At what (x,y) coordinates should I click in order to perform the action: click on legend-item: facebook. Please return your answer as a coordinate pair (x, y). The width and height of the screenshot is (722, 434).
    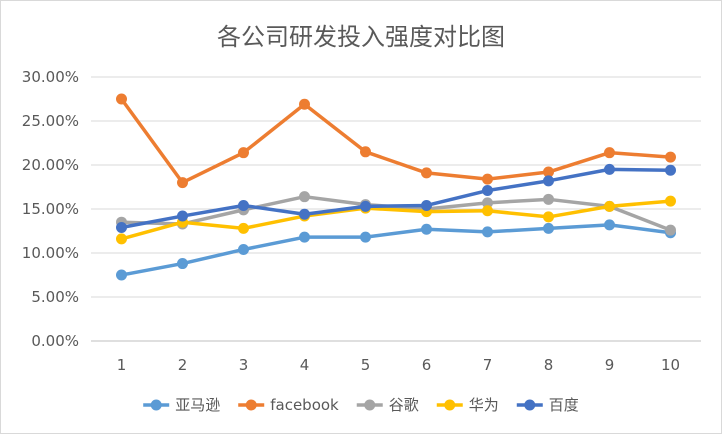
    Looking at the image, I should click on (288, 405).